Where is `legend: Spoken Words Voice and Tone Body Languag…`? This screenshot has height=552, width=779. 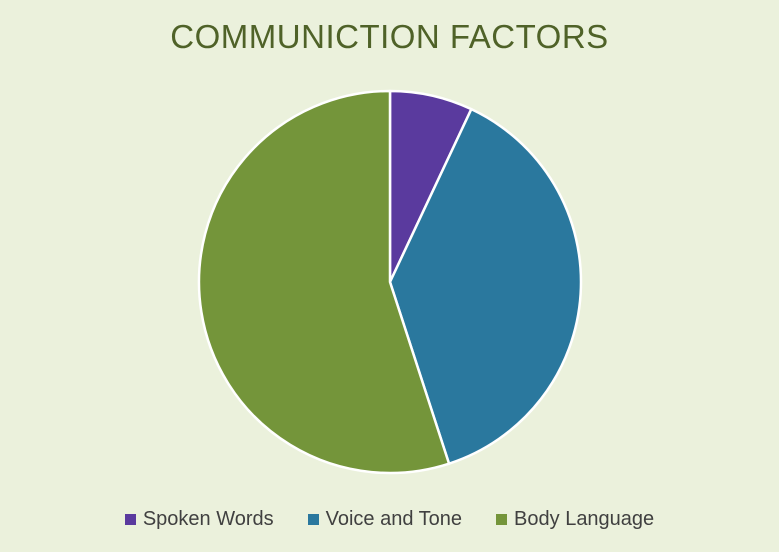
legend: Spoken Words Voice and Tone Body Languag… is located at coordinates (389, 519).